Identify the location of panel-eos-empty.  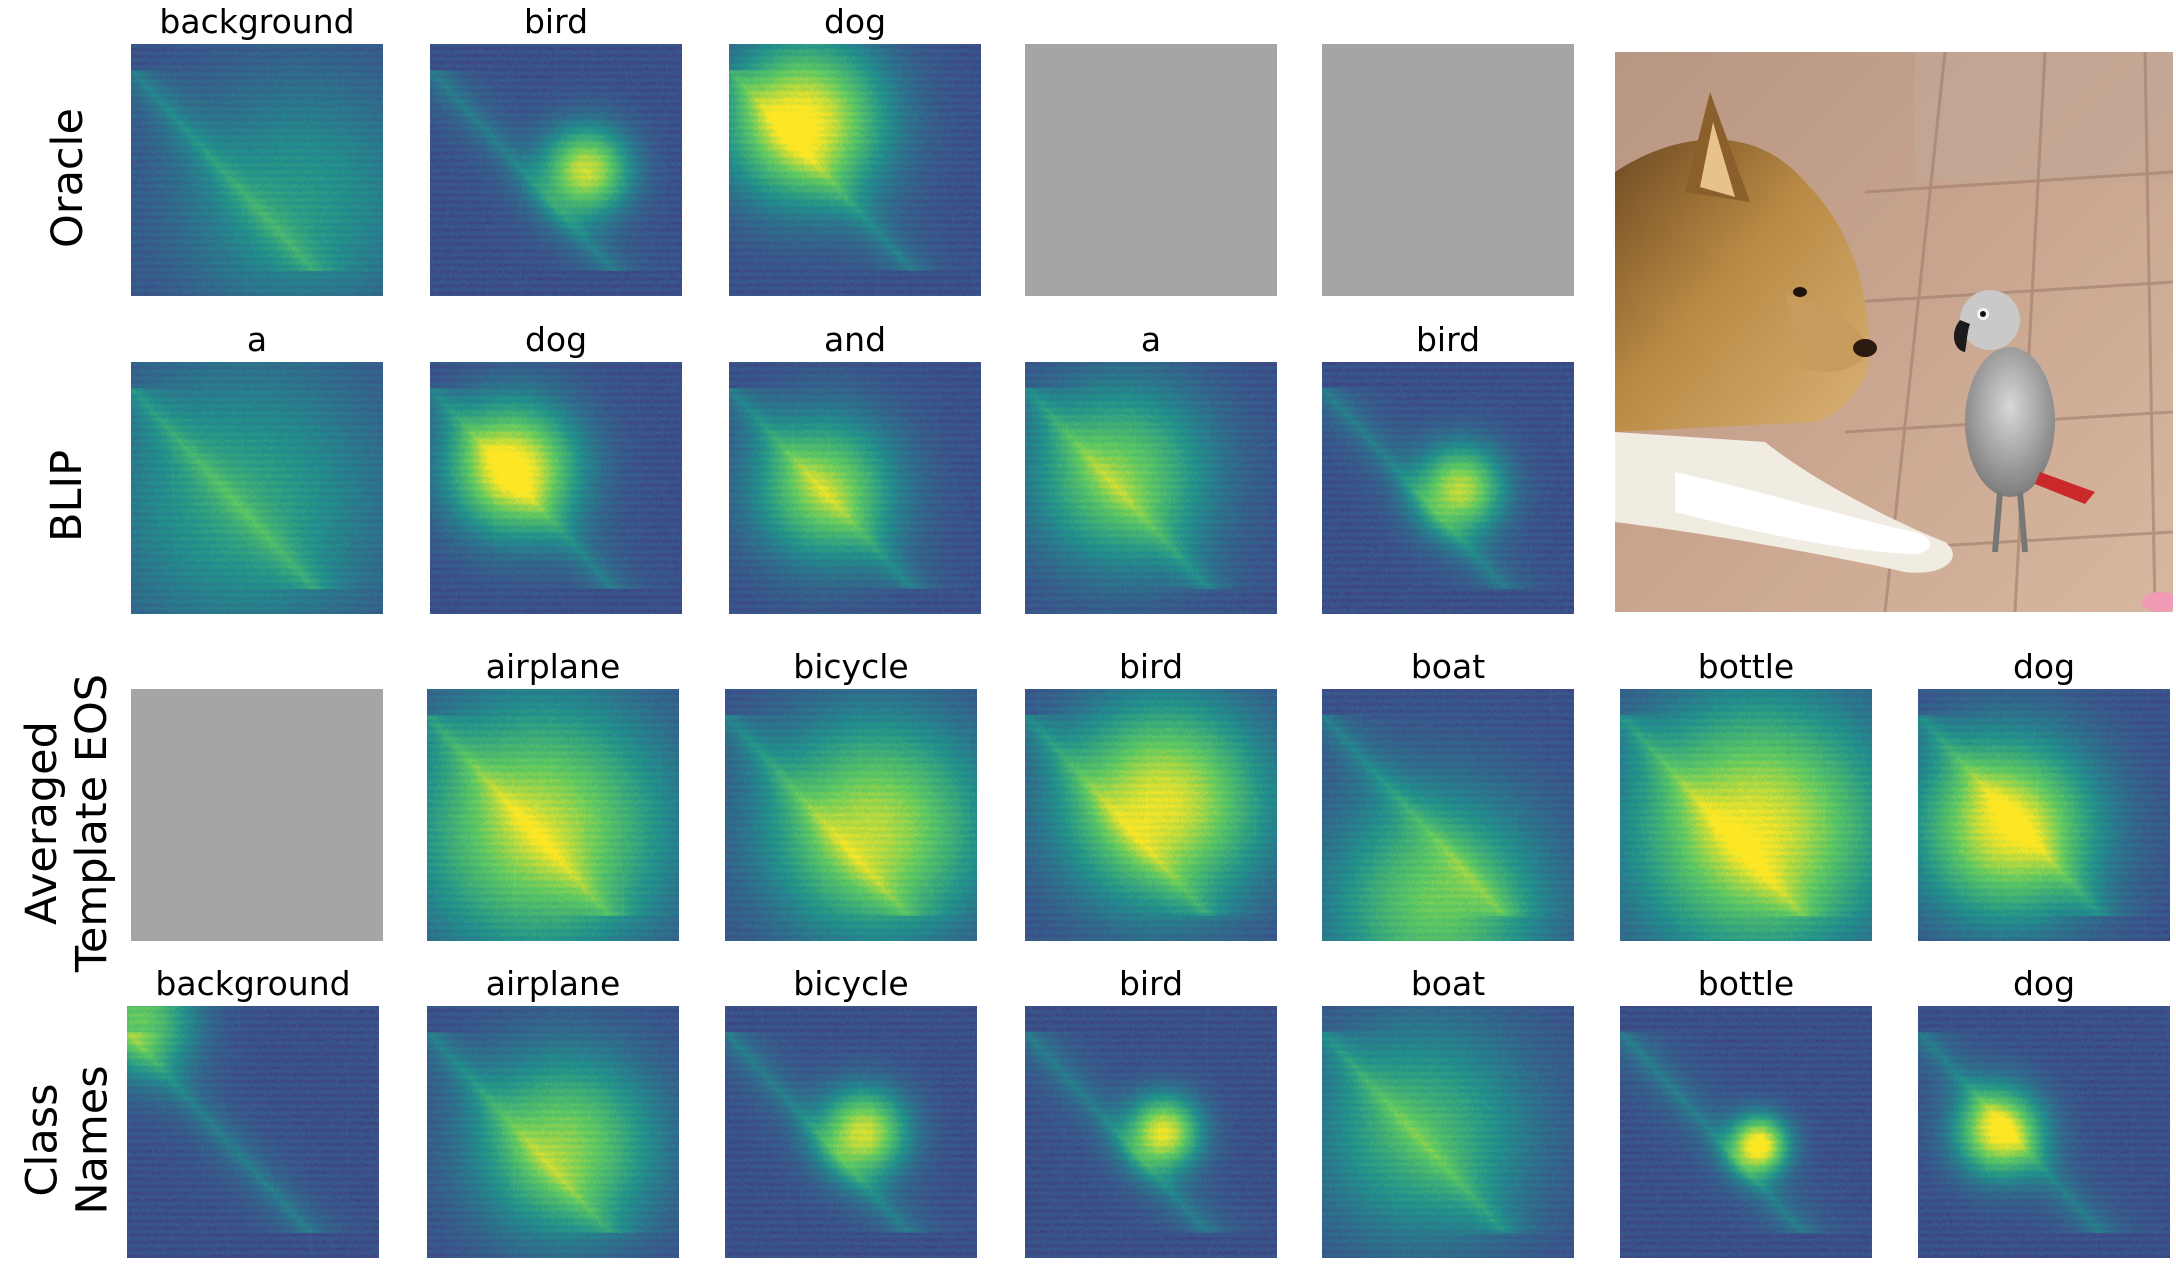
(257, 793).